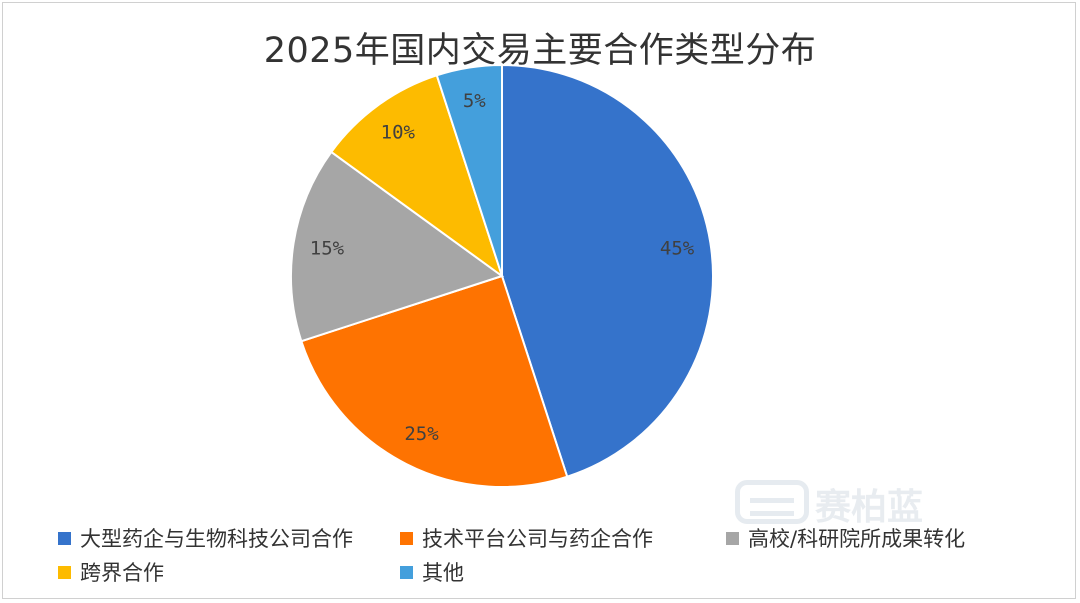 The image size is (1080, 603). I want to click on pie-slice-pharma-biotech, so click(607, 270).